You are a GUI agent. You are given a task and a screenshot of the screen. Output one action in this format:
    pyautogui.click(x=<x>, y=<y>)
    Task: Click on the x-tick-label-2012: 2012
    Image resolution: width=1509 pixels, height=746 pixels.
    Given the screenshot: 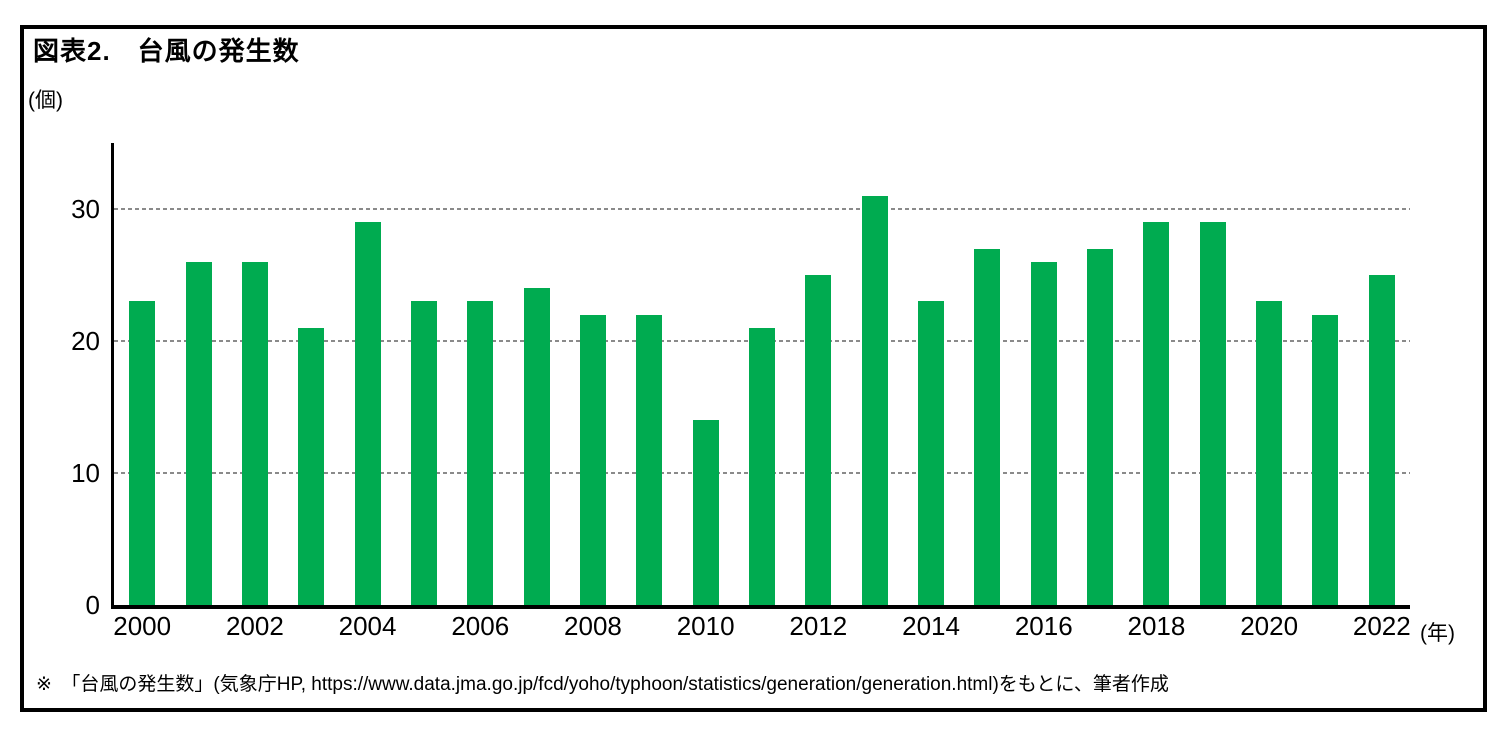 What is the action you would take?
    pyautogui.click(x=818, y=626)
    